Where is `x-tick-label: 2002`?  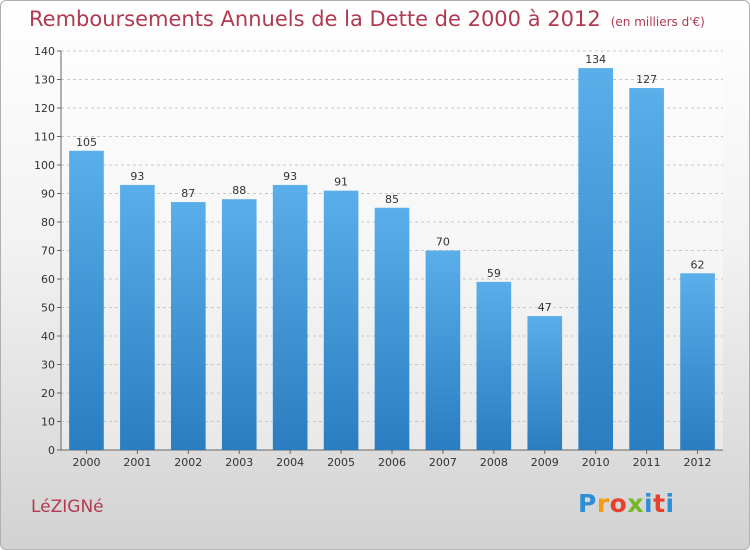
x-tick-label: 2002 is located at coordinates (188, 462).